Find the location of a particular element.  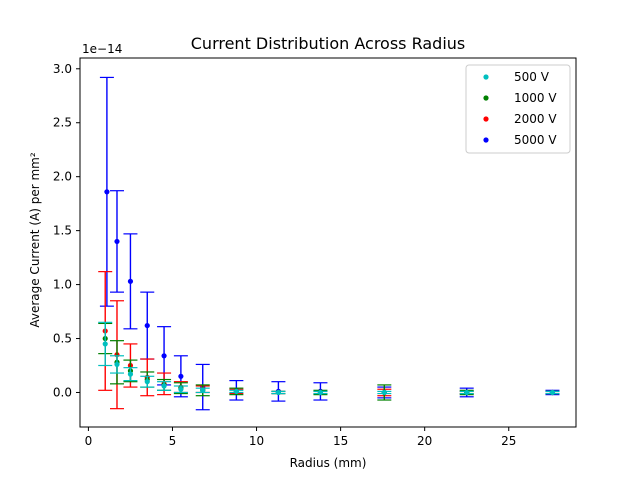

legend-label: 5000 V is located at coordinates (535, 140).